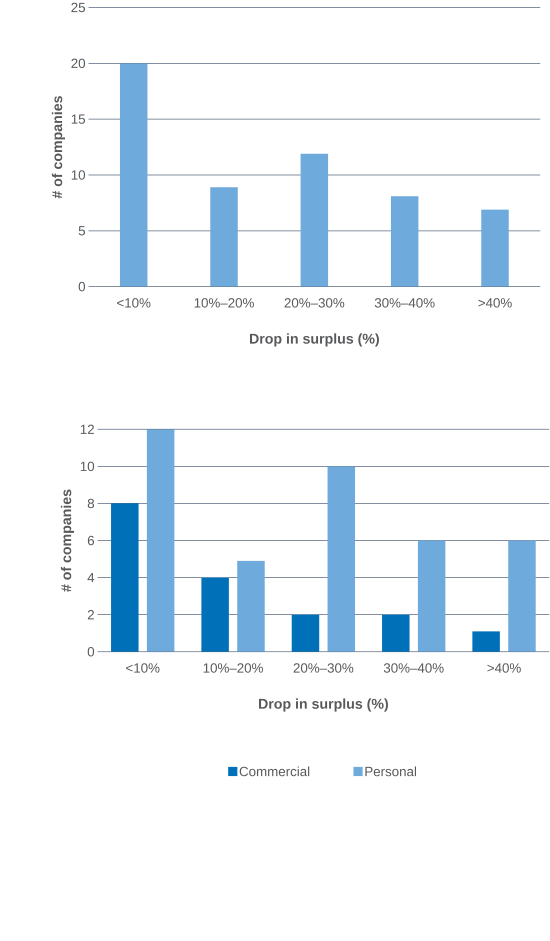 The width and height of the screenshot is (550, 941). Describe the element at coordinates (91, 615) in the screenshot. I see `y-tick-label: 2` at that location.